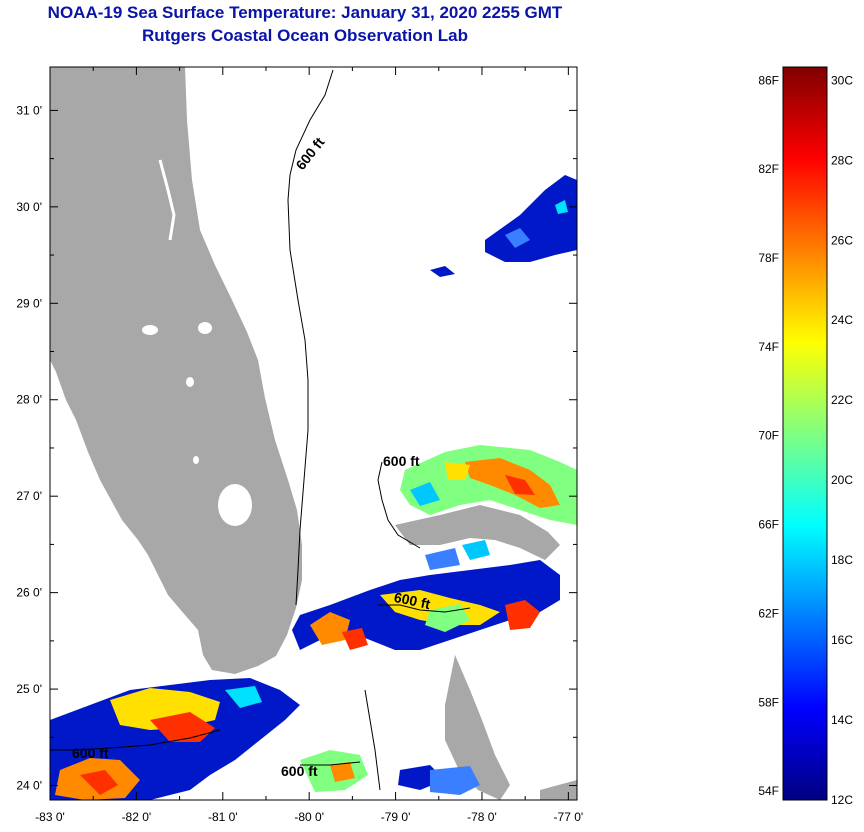  I want to click on colorbar-f-label: 82F, so click(768, 169).